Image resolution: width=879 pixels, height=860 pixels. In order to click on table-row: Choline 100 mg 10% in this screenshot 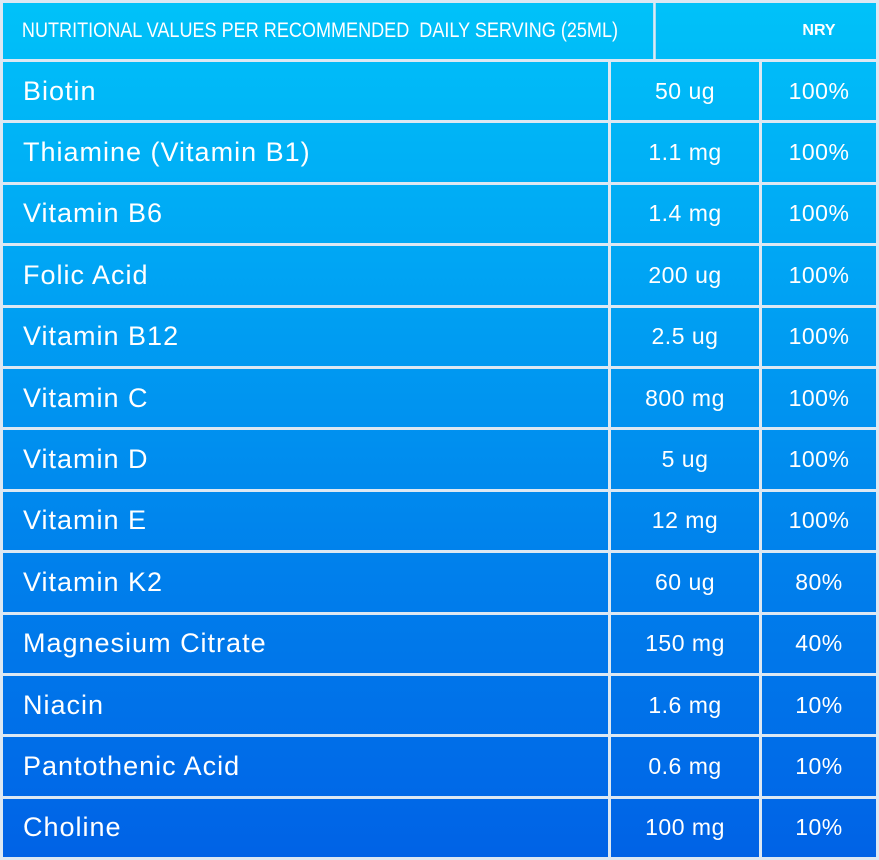, I will do `click(439, 829)`.